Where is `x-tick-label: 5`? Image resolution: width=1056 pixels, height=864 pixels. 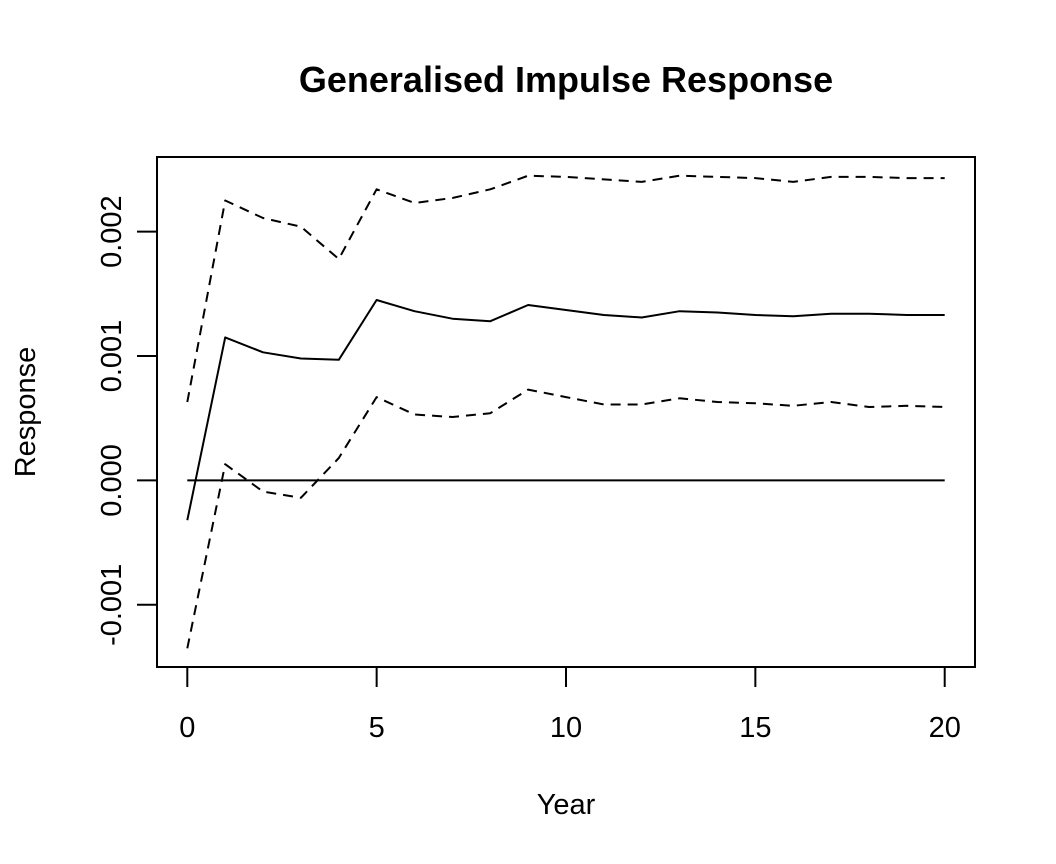
x-tick-label: 5 is located at coordinates (377, 728).